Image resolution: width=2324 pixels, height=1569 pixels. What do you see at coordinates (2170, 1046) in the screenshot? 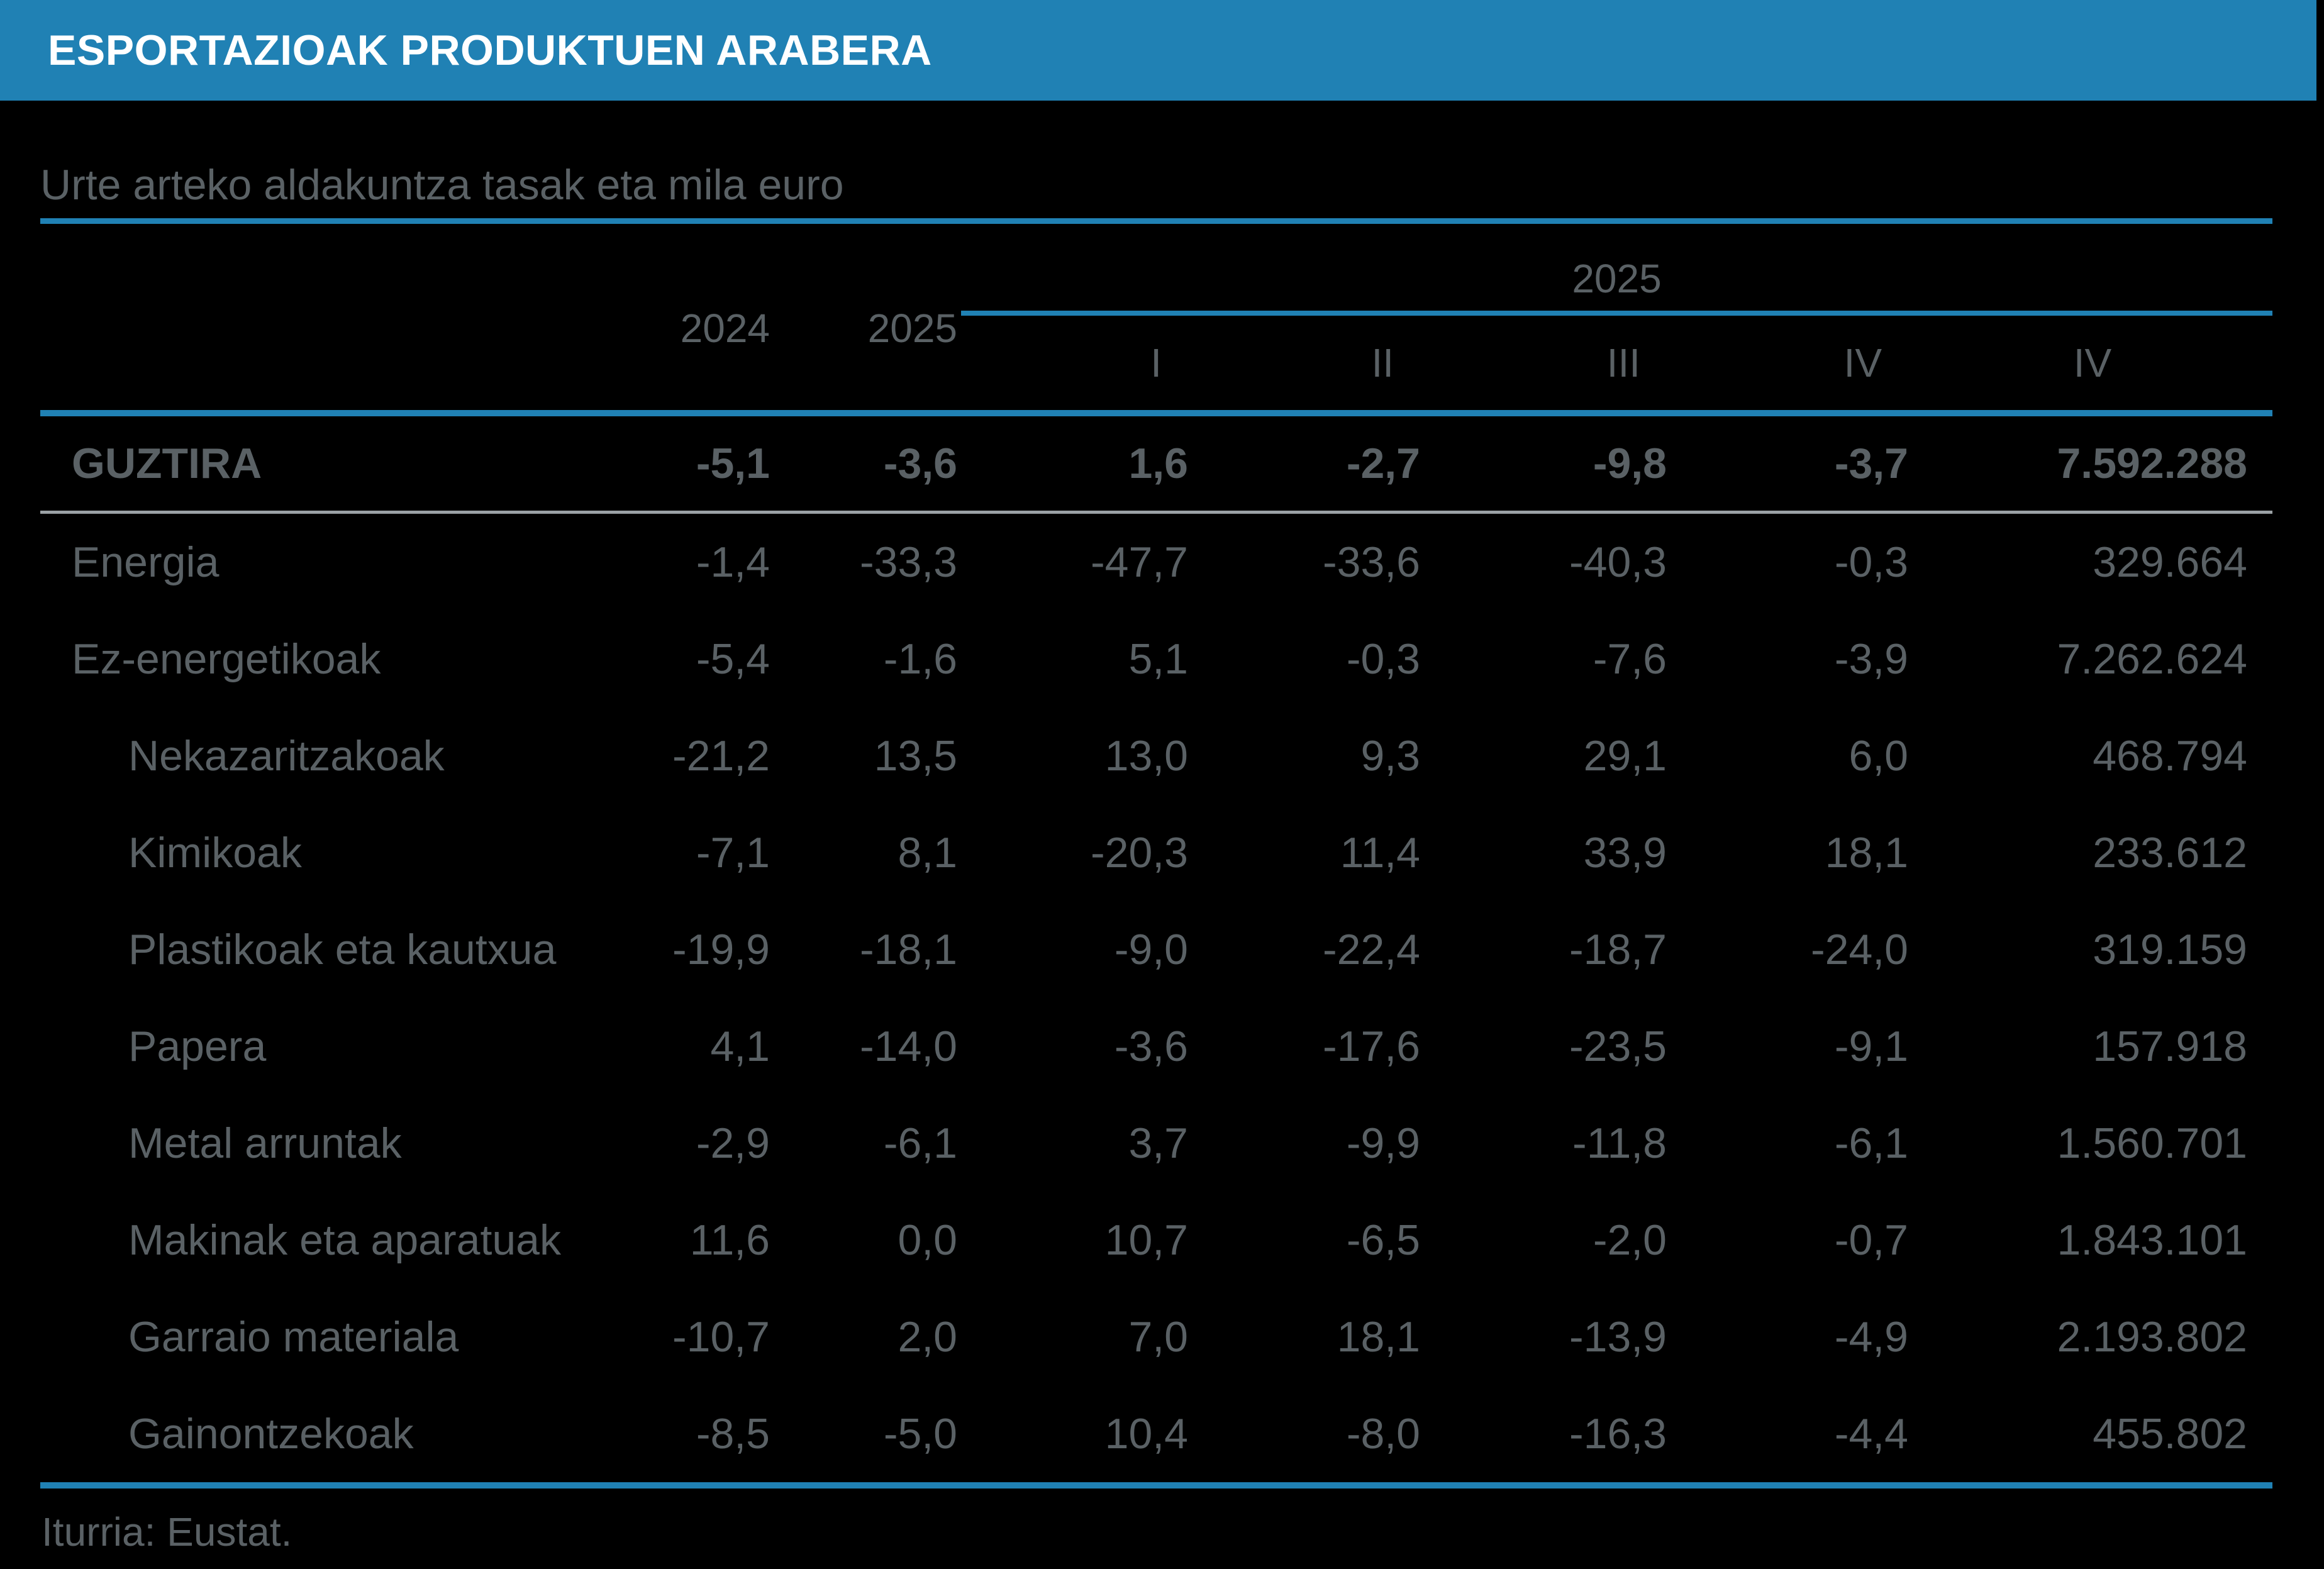
I see `value-cell-euro: 157.918` at bounding box center [2170, 1046].